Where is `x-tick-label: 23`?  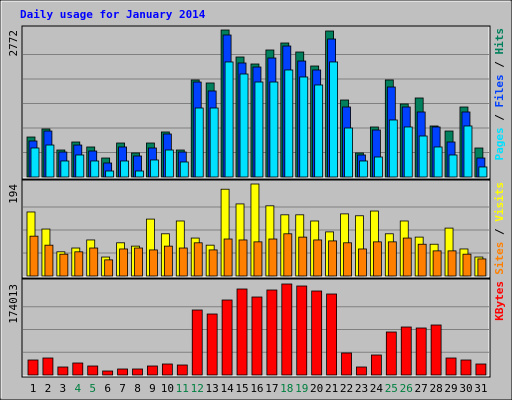
x-tick-label: 23 is located at coordinates (361, 388).